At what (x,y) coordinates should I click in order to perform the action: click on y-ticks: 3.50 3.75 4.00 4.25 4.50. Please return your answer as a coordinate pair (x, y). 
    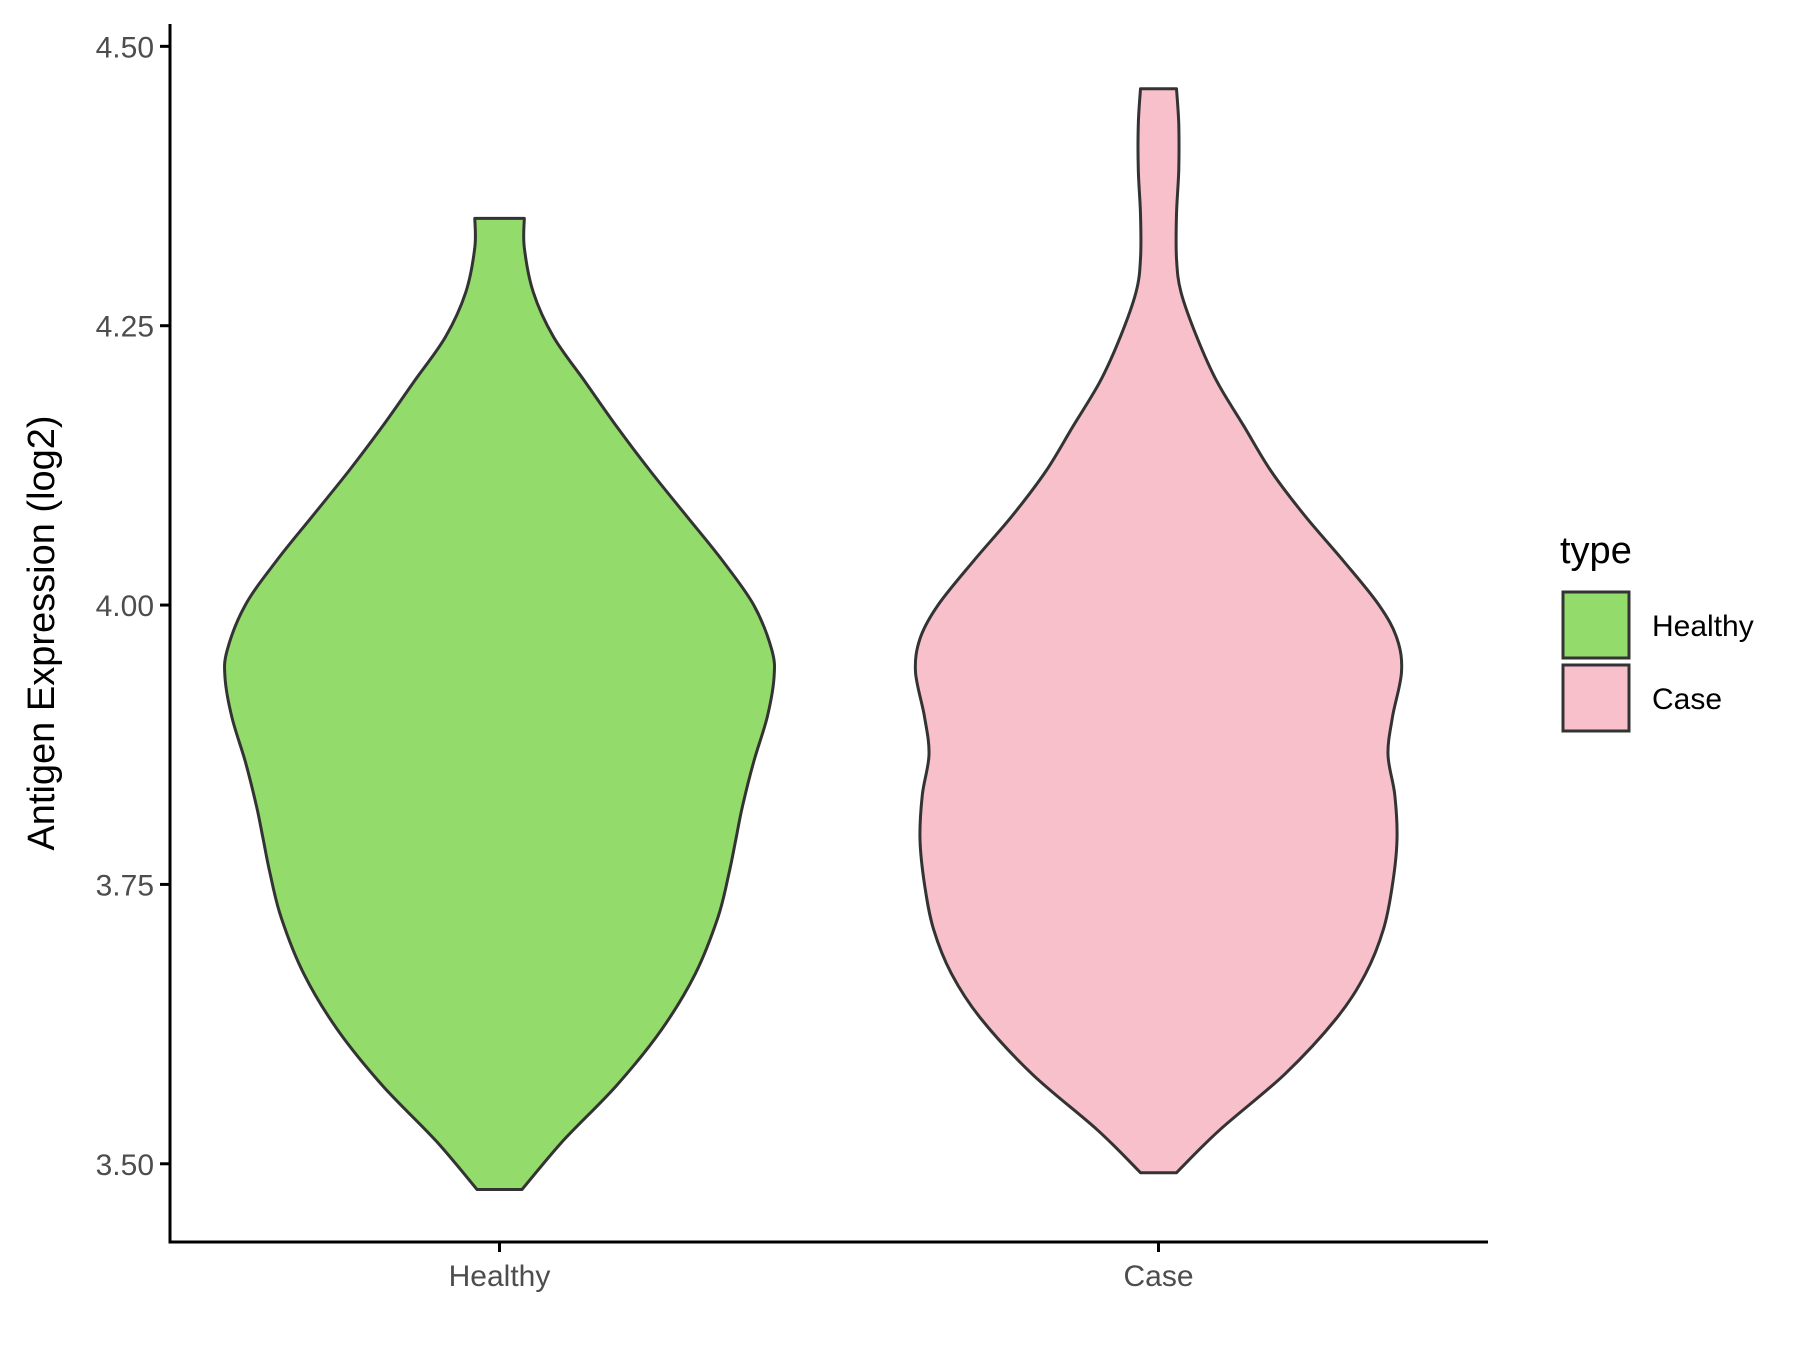
    Looking at the image, I should click on (133, 606).